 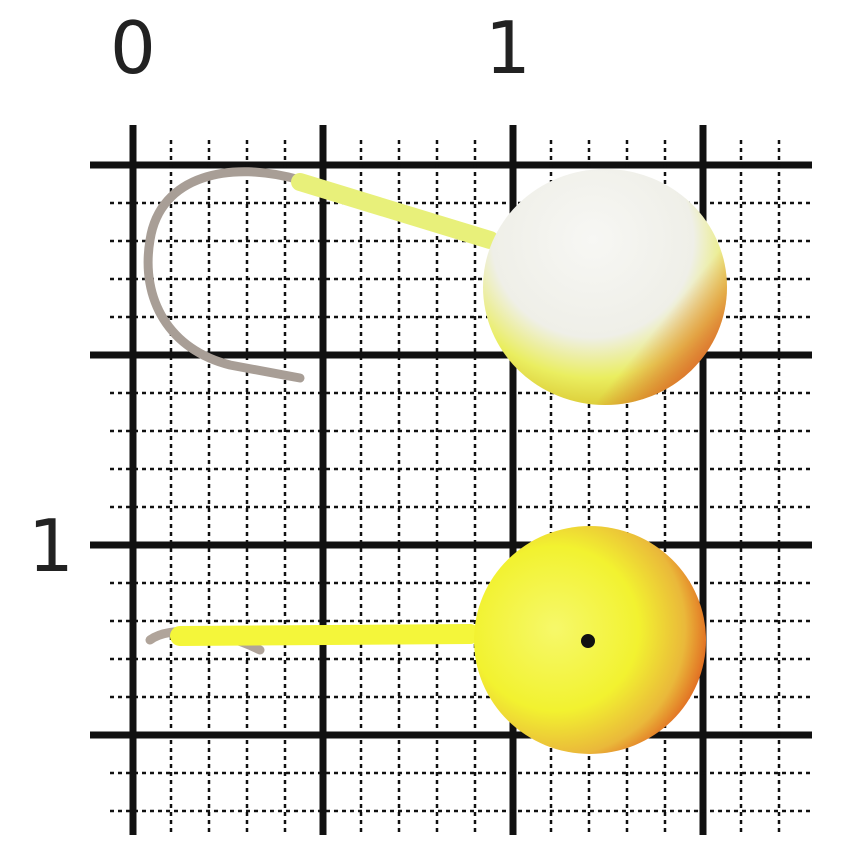 I want to click on hook, so click(x=224, y=275).